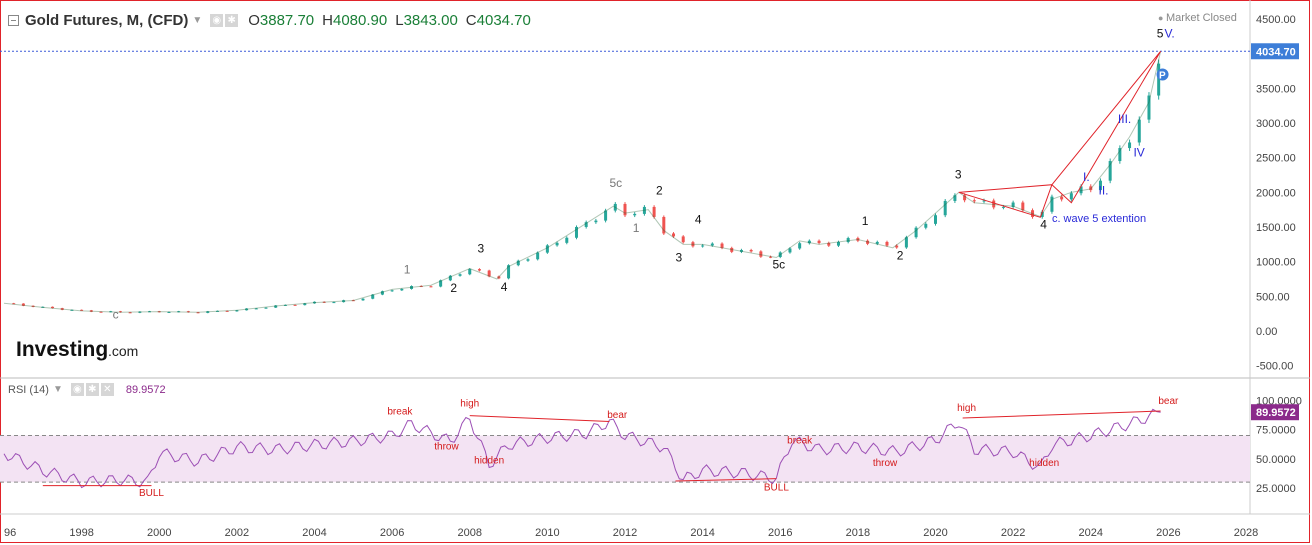 The image size is (1312, 545). I want to click on symbol-title: Gold Futures, M, (CFD), so click(107, 20).